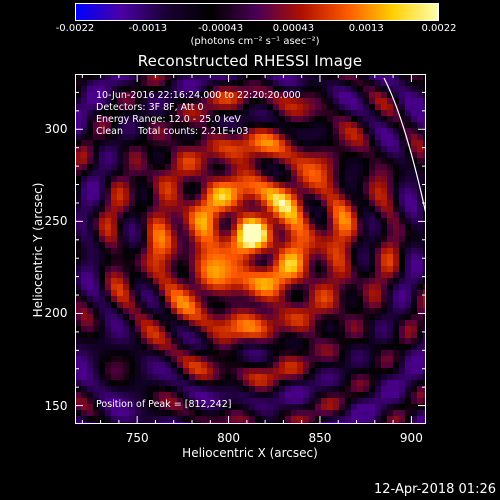 This screenshot has height=500, width=500. I want to click on y-tick-label: 200, so click(56, 313).